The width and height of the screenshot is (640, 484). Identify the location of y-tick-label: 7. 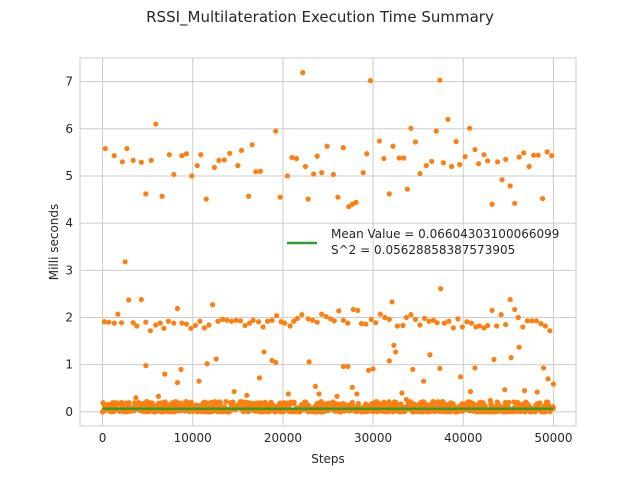
(69, 82).